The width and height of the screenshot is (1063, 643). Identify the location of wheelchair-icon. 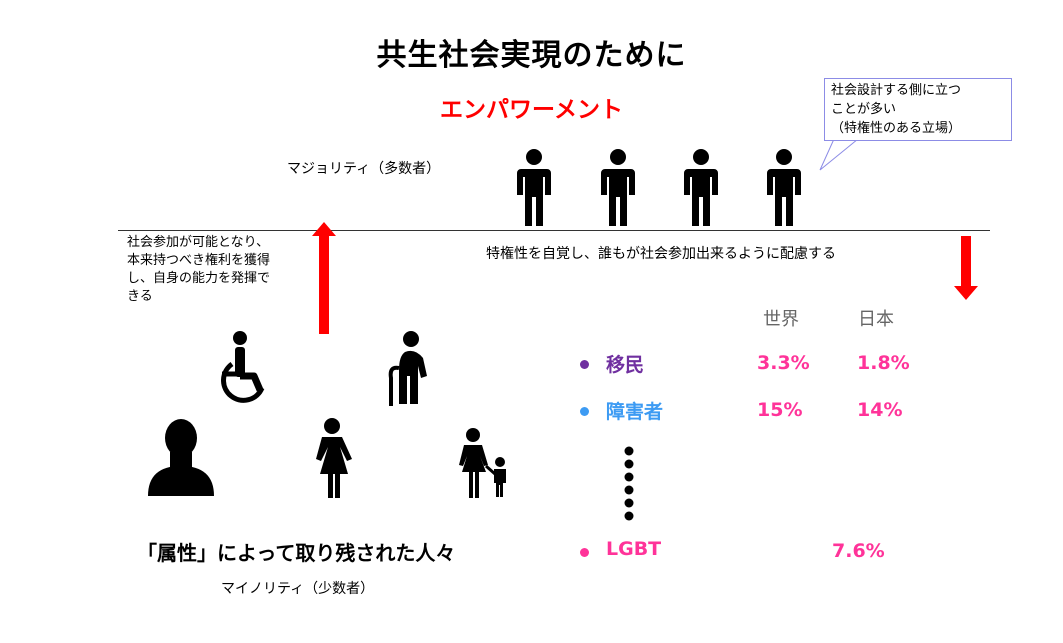
(243, 367).